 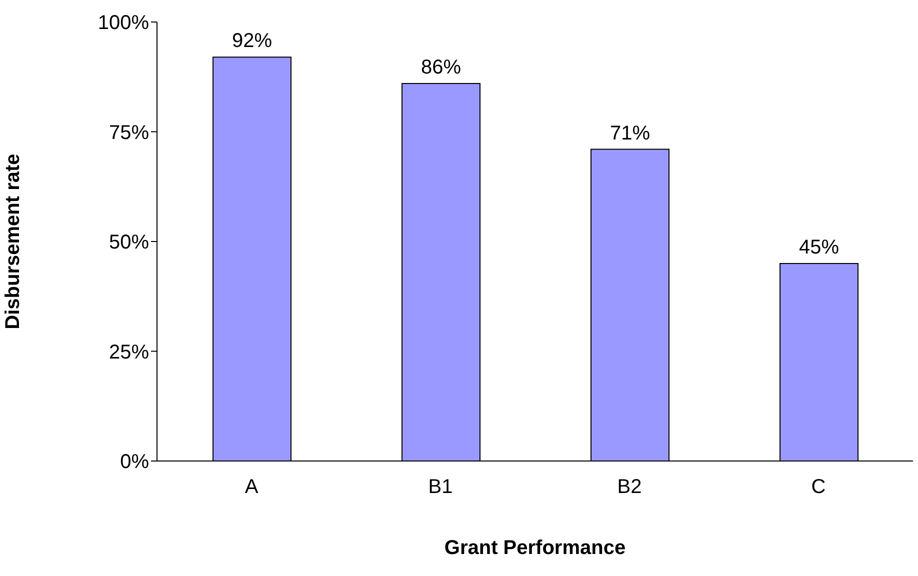 What do you see at coordinates (252, 41) in the screenshot?
I see `data-label: 92%` at bounding box center [252, 41].